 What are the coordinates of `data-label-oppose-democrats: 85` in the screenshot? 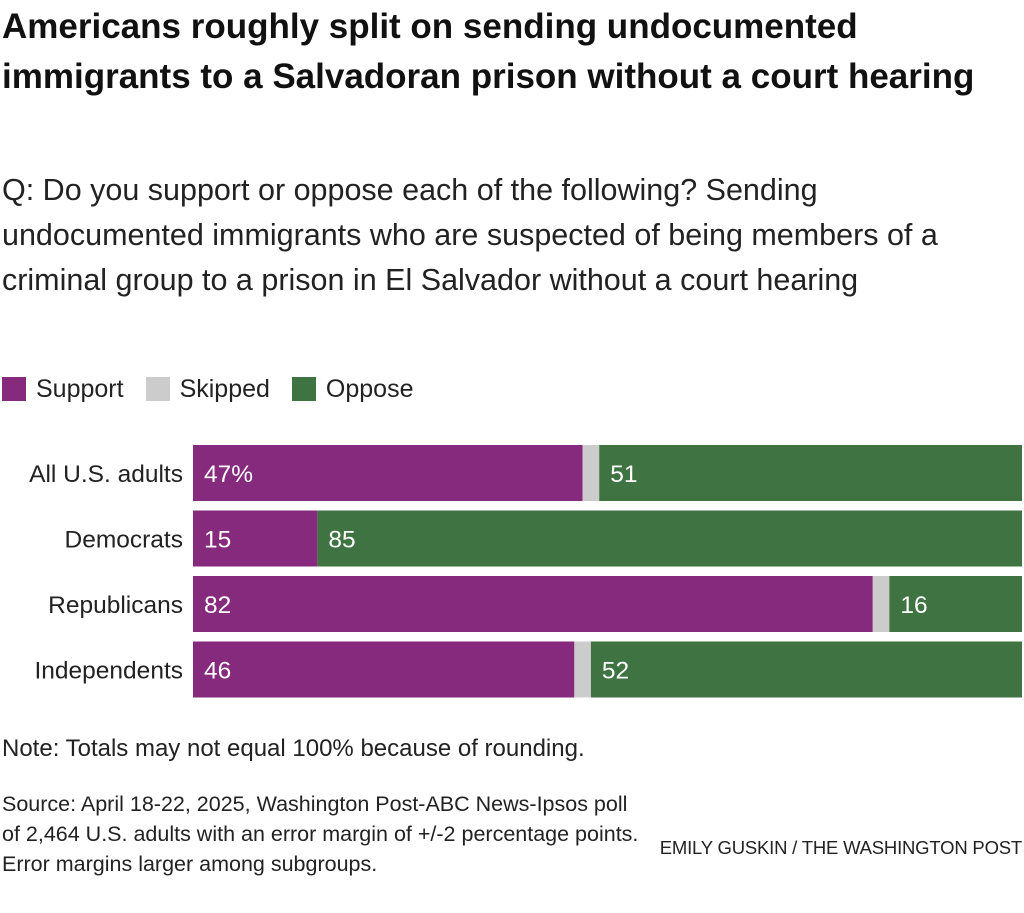 It's located at (341, 540).